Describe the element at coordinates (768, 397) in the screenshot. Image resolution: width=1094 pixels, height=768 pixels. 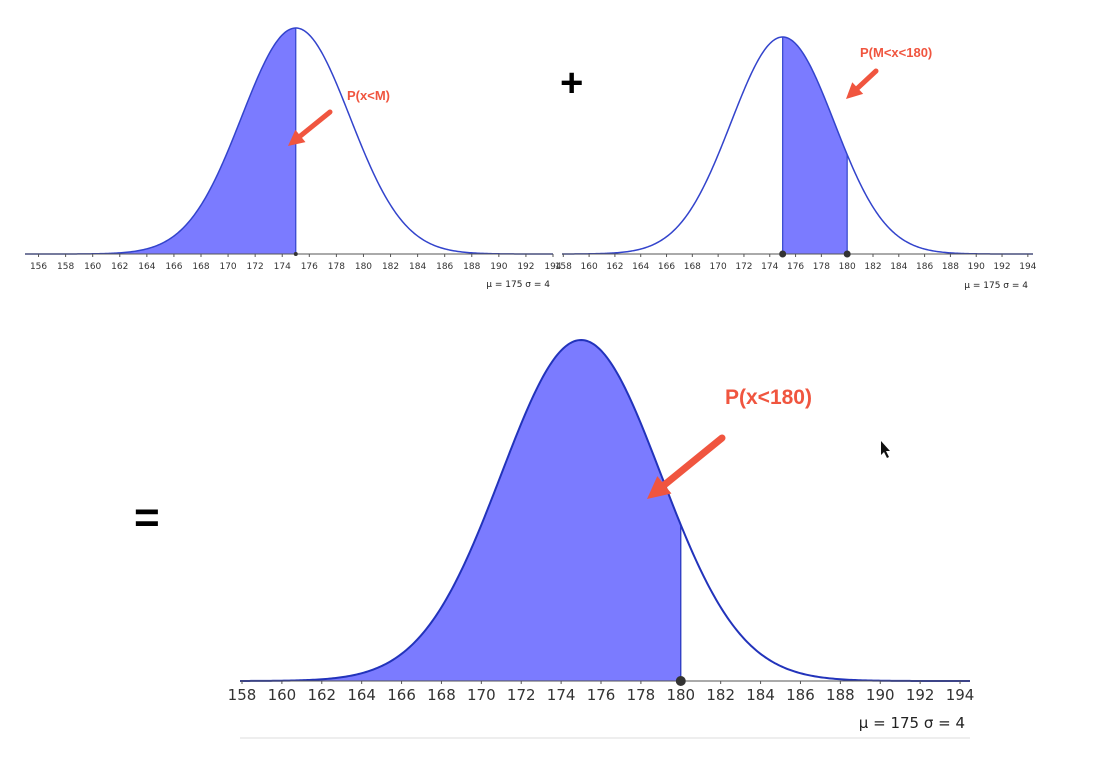
I see `annotation-label: P(x<180)` at that location.